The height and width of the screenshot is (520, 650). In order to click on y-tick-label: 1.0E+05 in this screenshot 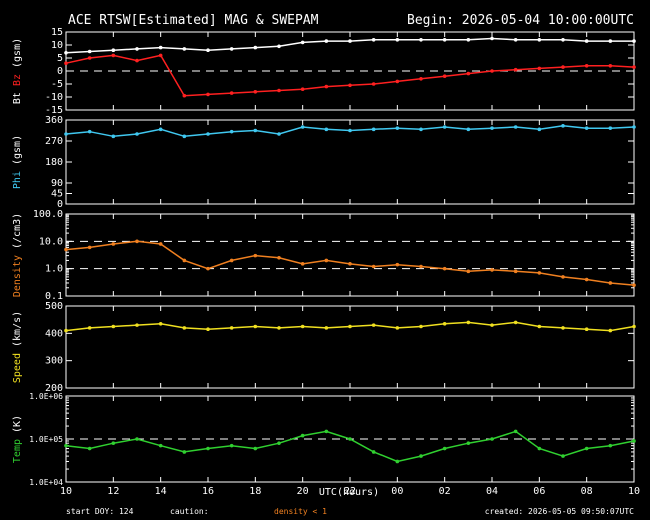, I will do `click(46, 439)`.